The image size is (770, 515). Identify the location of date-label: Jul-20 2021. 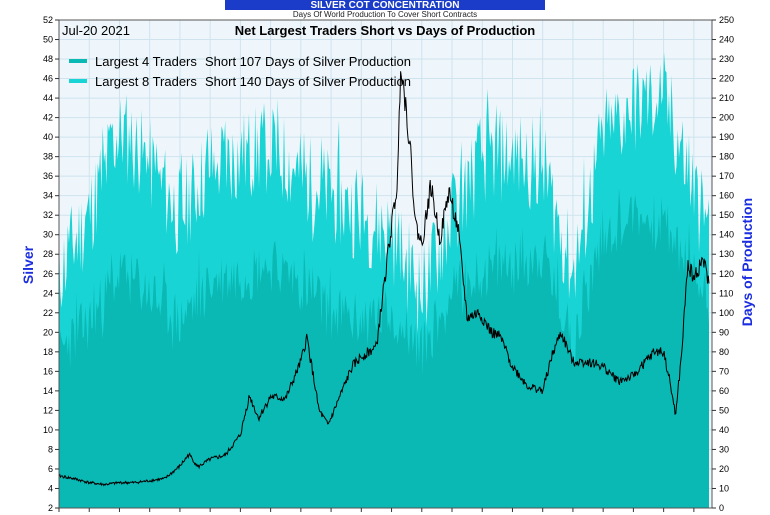
(96, 30).